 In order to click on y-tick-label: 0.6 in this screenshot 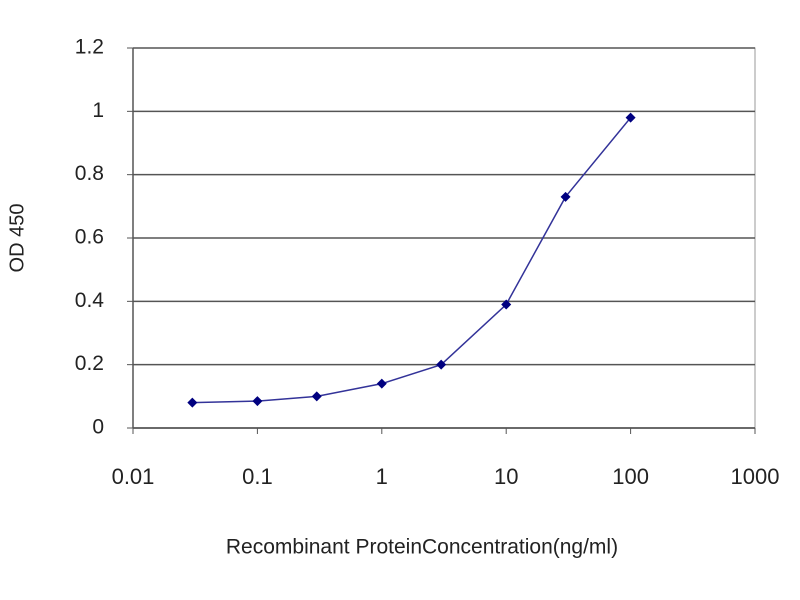, I will do `click(89, 237)`.